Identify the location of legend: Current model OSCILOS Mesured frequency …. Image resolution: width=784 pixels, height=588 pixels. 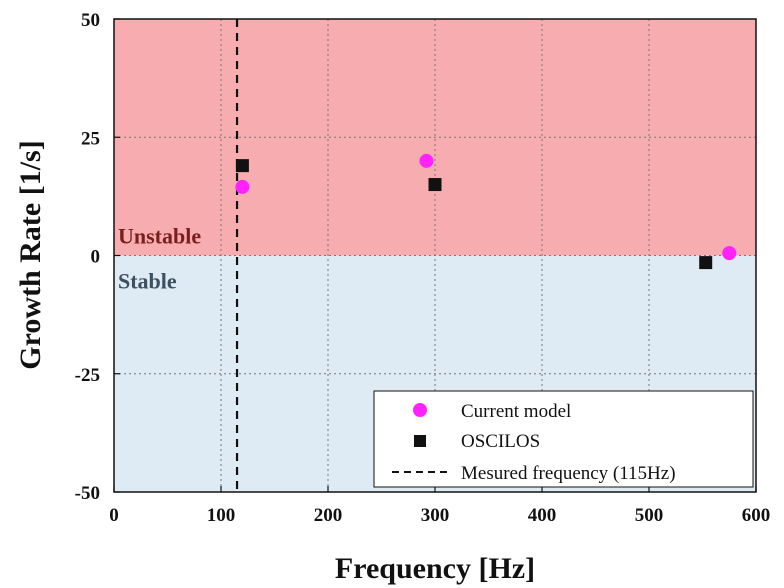
(563, 439).